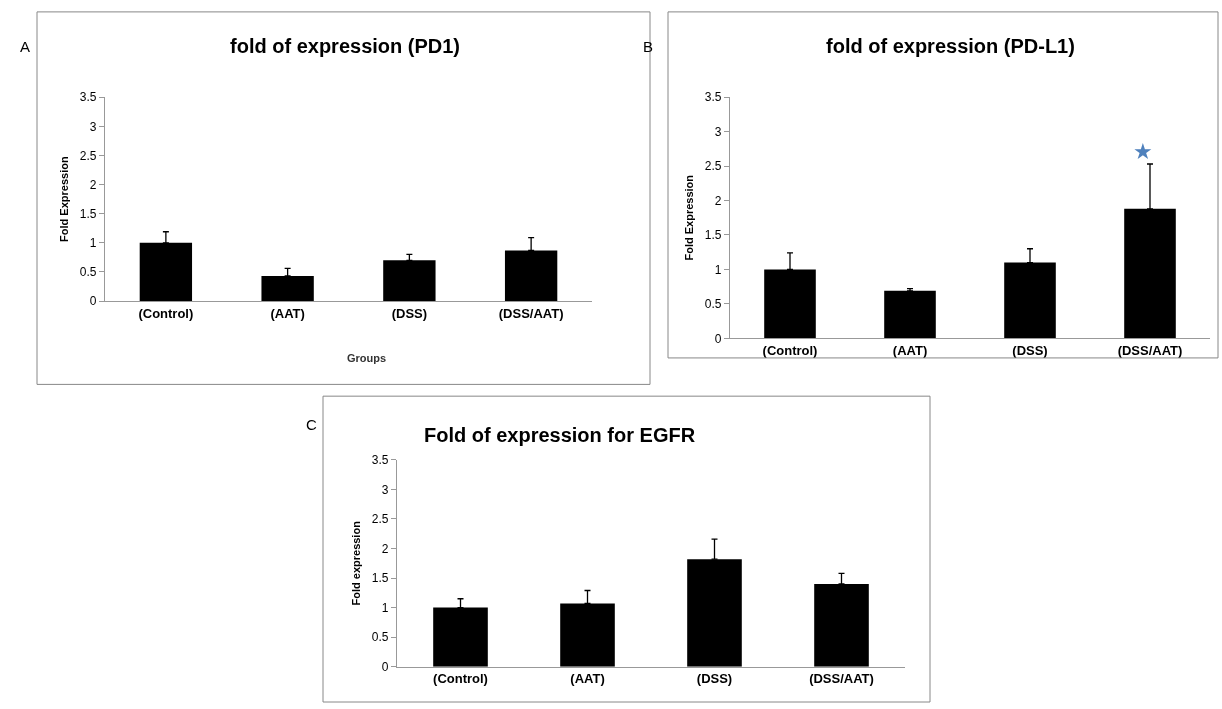  Describe the element at coordinates (356, 563) in the screenshot. I see `y-axis-title: Fold expression` at that location.